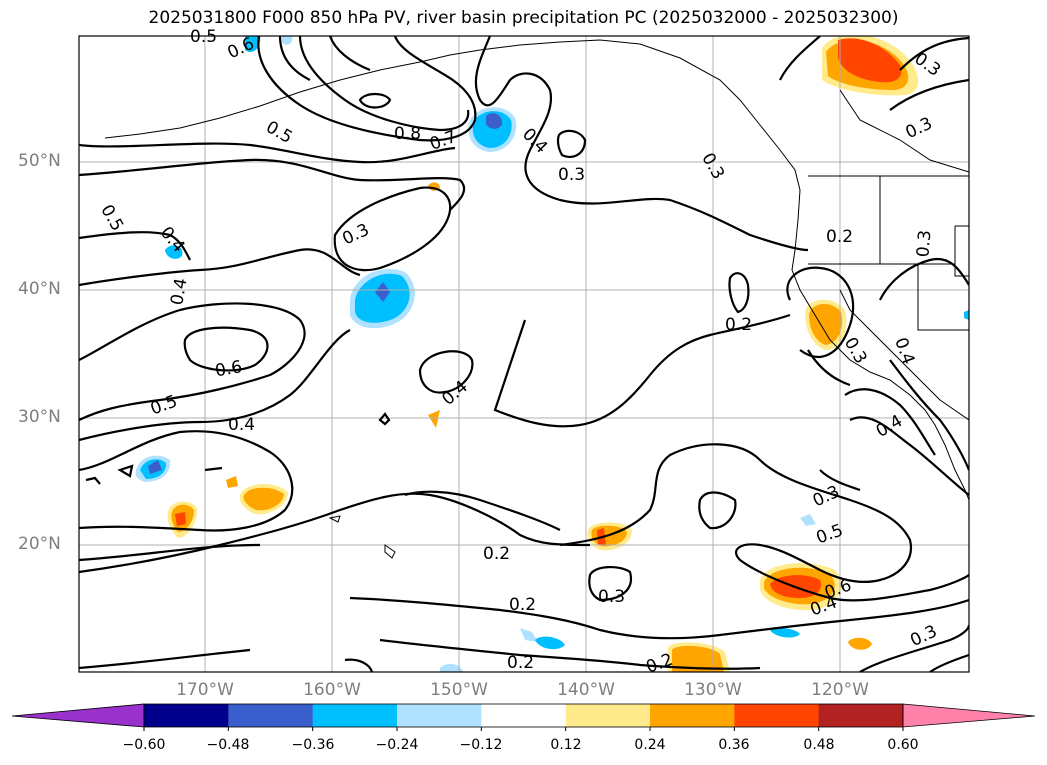  Describe the element at coordinates (650, 745) in the screenshot. I see `colorbar-tick-label: 0.24` at that location.